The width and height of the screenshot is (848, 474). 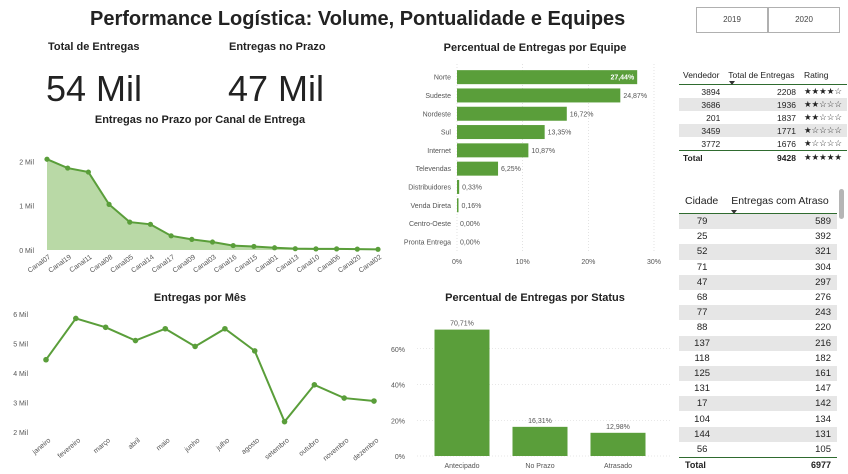 What do you see at coordinates (823, 358) in the screenshot?
I see `late-count: 182` at bounding box center [823, 358].